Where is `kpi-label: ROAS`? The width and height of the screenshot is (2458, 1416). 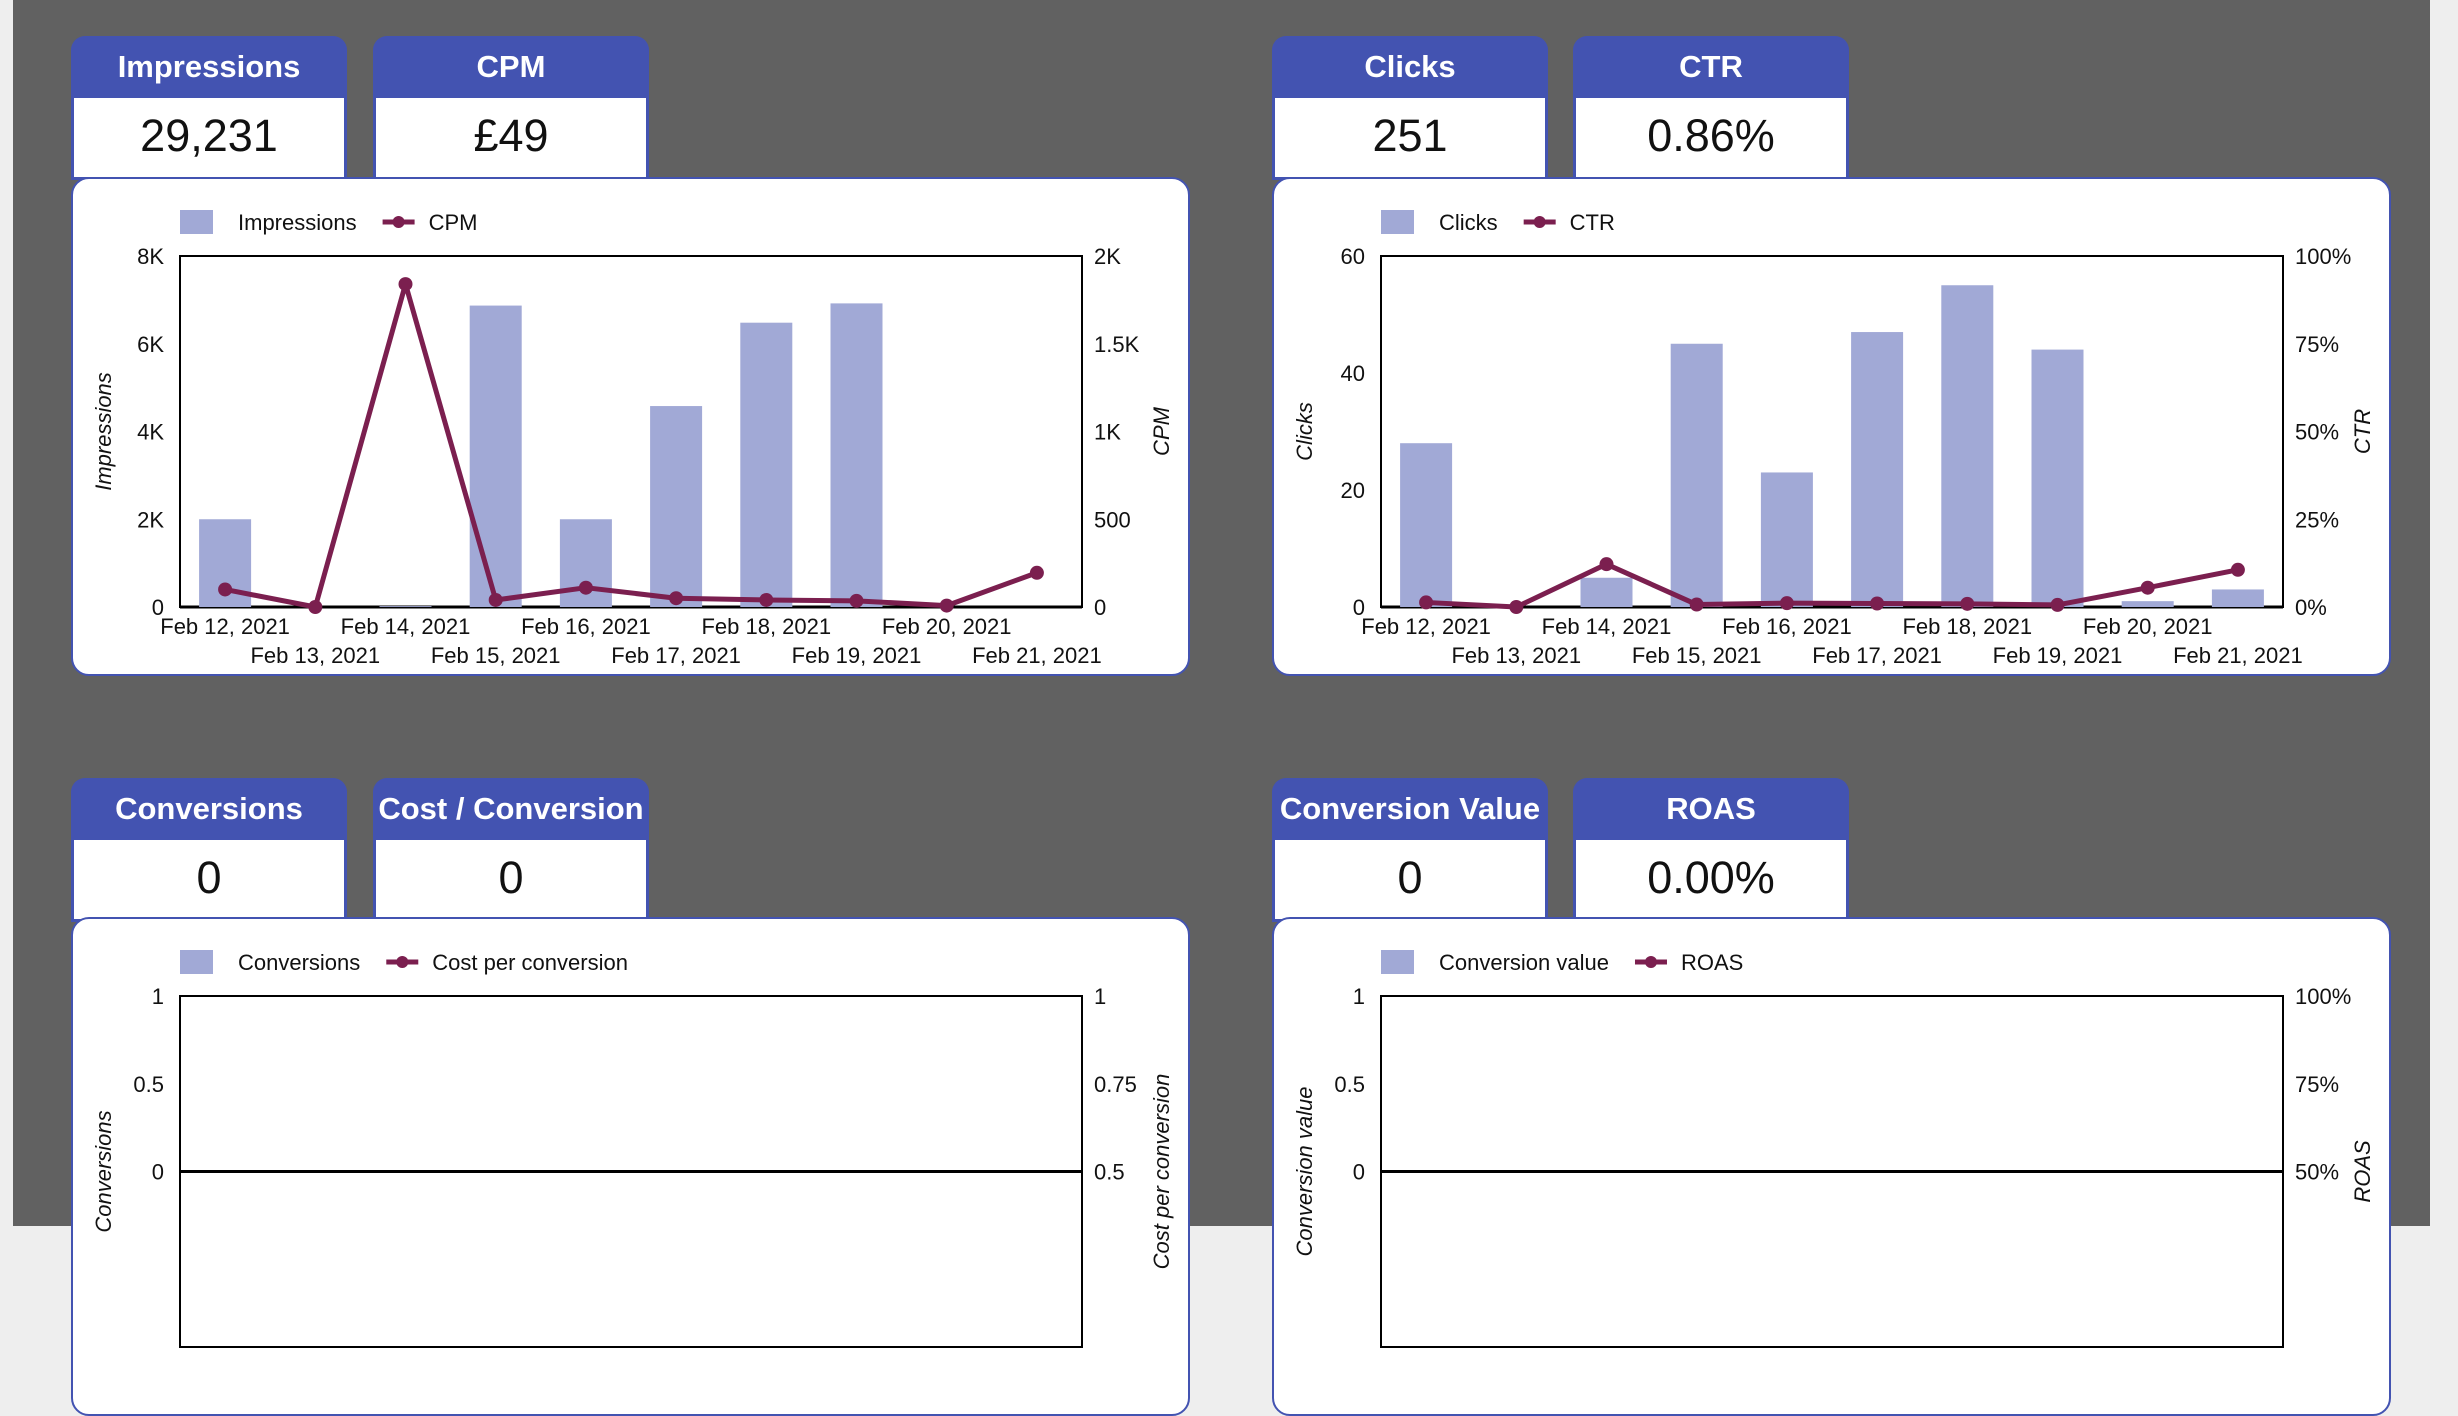
kpi-label: ROAS is located at coordinates (1711, 809).